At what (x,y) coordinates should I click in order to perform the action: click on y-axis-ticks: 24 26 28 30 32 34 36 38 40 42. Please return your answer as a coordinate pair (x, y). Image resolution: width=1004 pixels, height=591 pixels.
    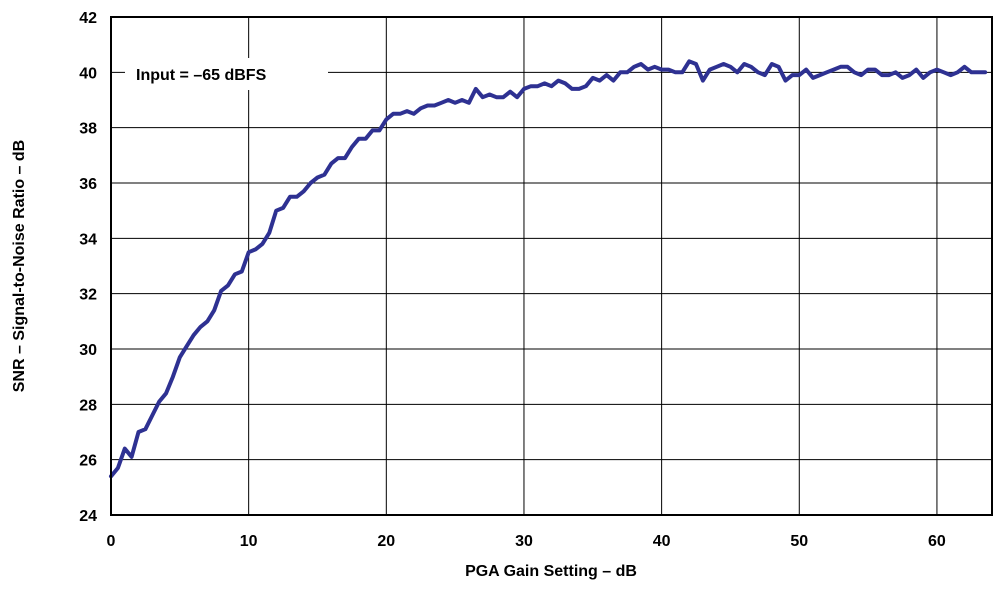
    Looking at the image, I should click on (88, 267).